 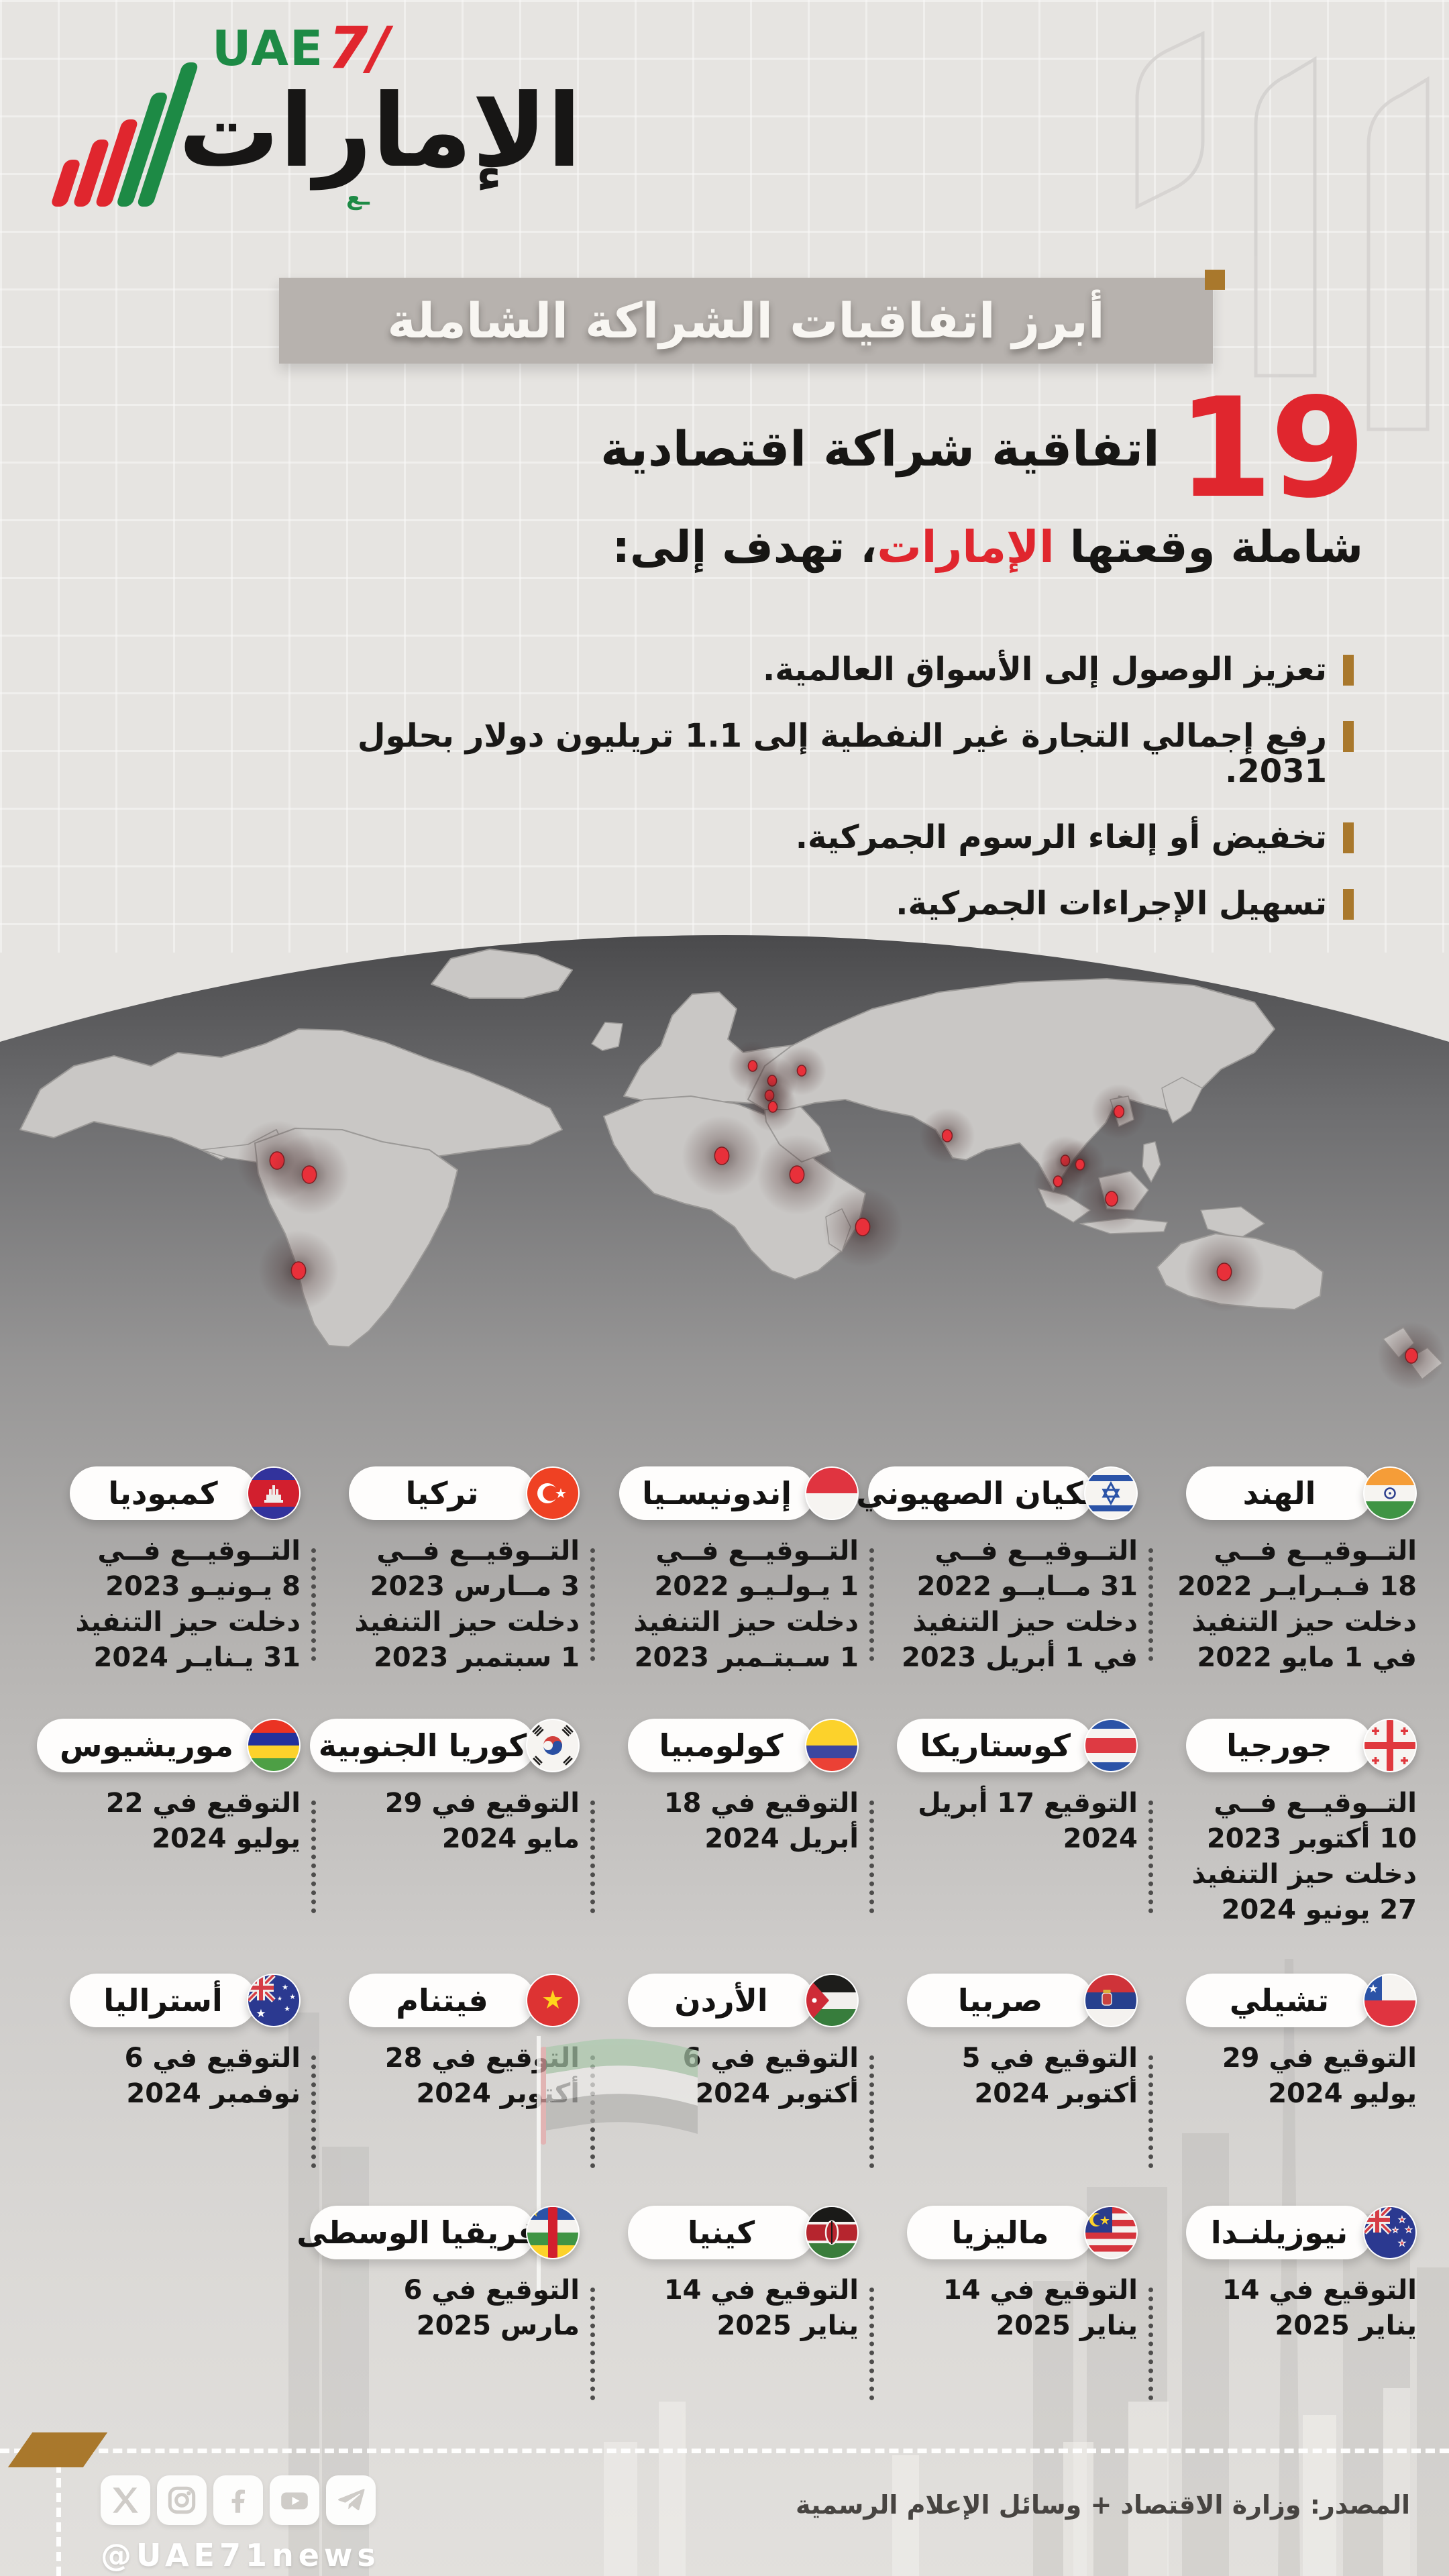 I want to click on country-pill: الهند, so click(x=1279, y=1493).